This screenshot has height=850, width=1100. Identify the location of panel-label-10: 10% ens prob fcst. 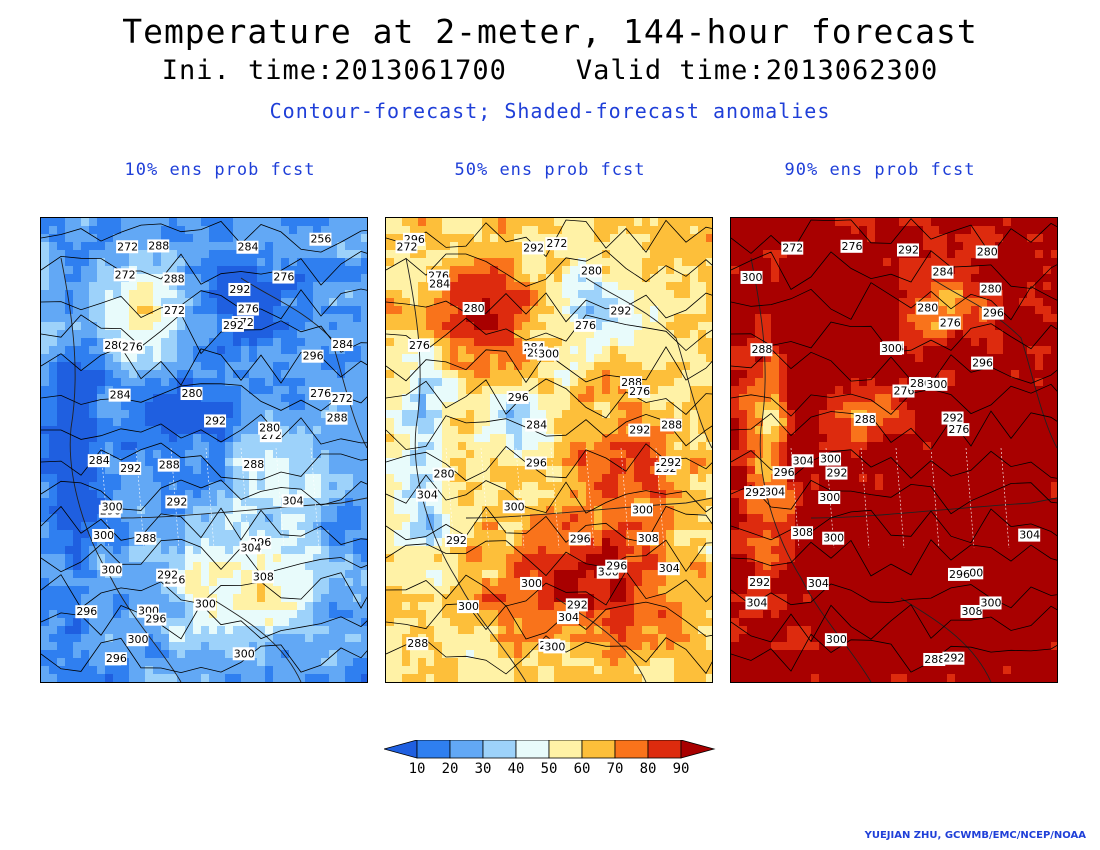
(220, 170).